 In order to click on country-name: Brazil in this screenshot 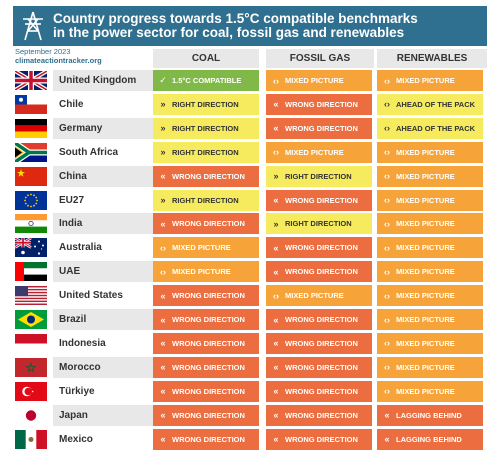, I will do `click(103, 319)`.